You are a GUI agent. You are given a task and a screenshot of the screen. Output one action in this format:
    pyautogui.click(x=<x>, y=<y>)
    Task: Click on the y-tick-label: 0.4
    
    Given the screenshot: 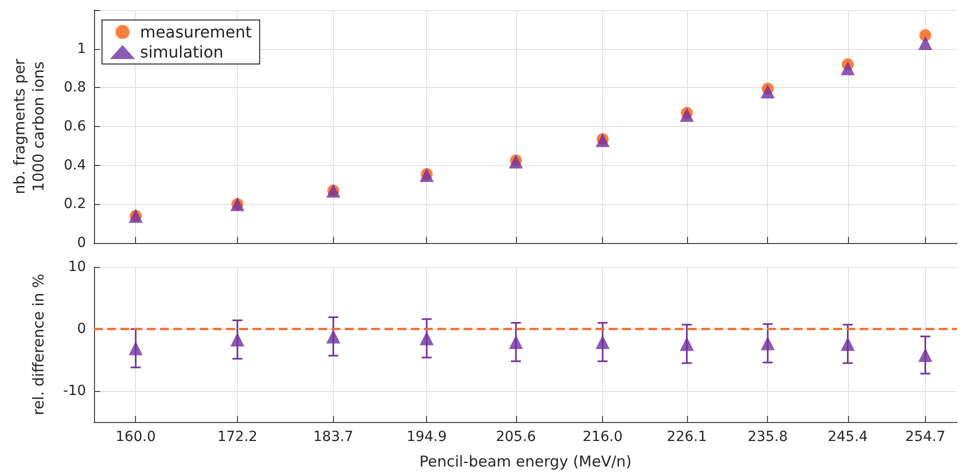 What is the action you would take?
    pyautogui.click(x=75, y=165)
    